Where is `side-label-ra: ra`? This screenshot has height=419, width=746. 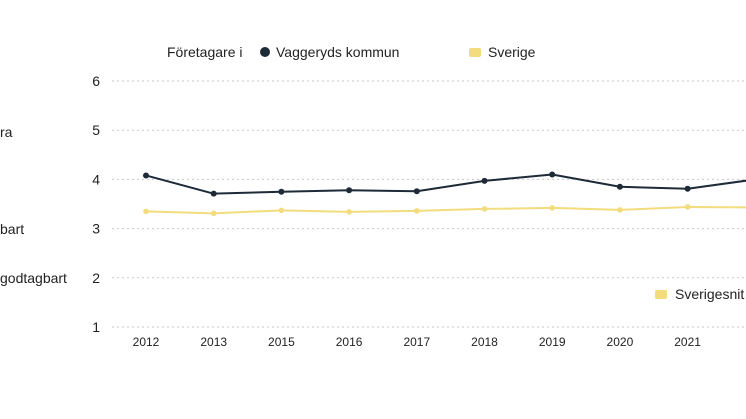 side-label-ra: ra is located at coordinates (6, 132).